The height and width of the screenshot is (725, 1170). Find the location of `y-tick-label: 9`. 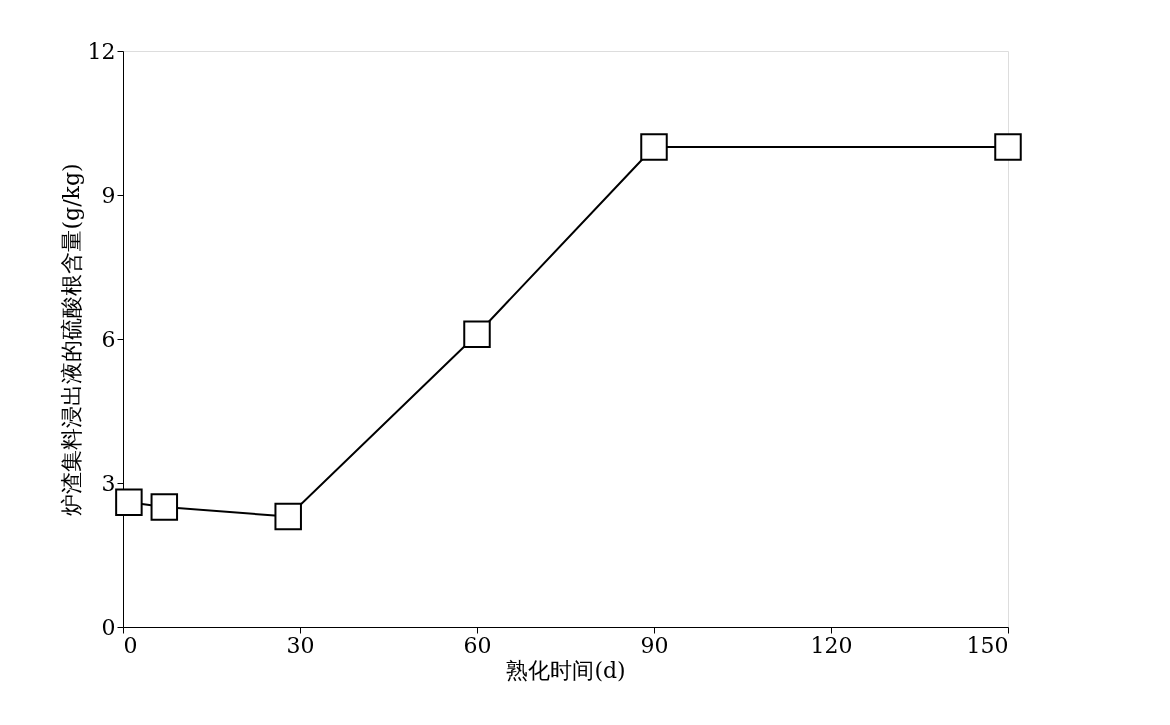

y-tick-label: 9 is located at coordinates (108, 195).